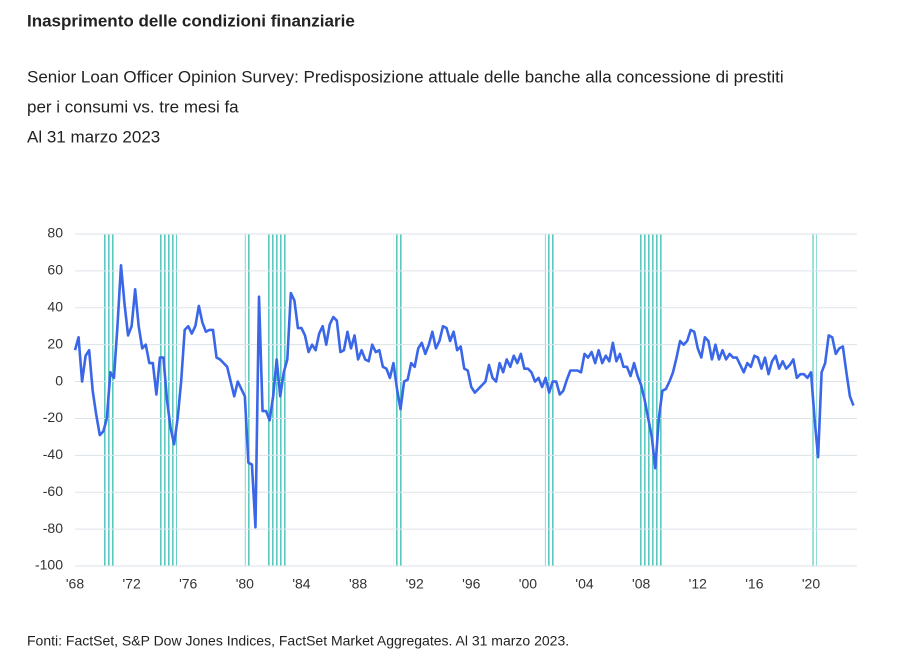 The width and height of the screenshot is (913, 672). What do you see at coordinates (59, 380) in the screenshot?
I see `y-tick-label: 0` at bounding box center [59, 380].